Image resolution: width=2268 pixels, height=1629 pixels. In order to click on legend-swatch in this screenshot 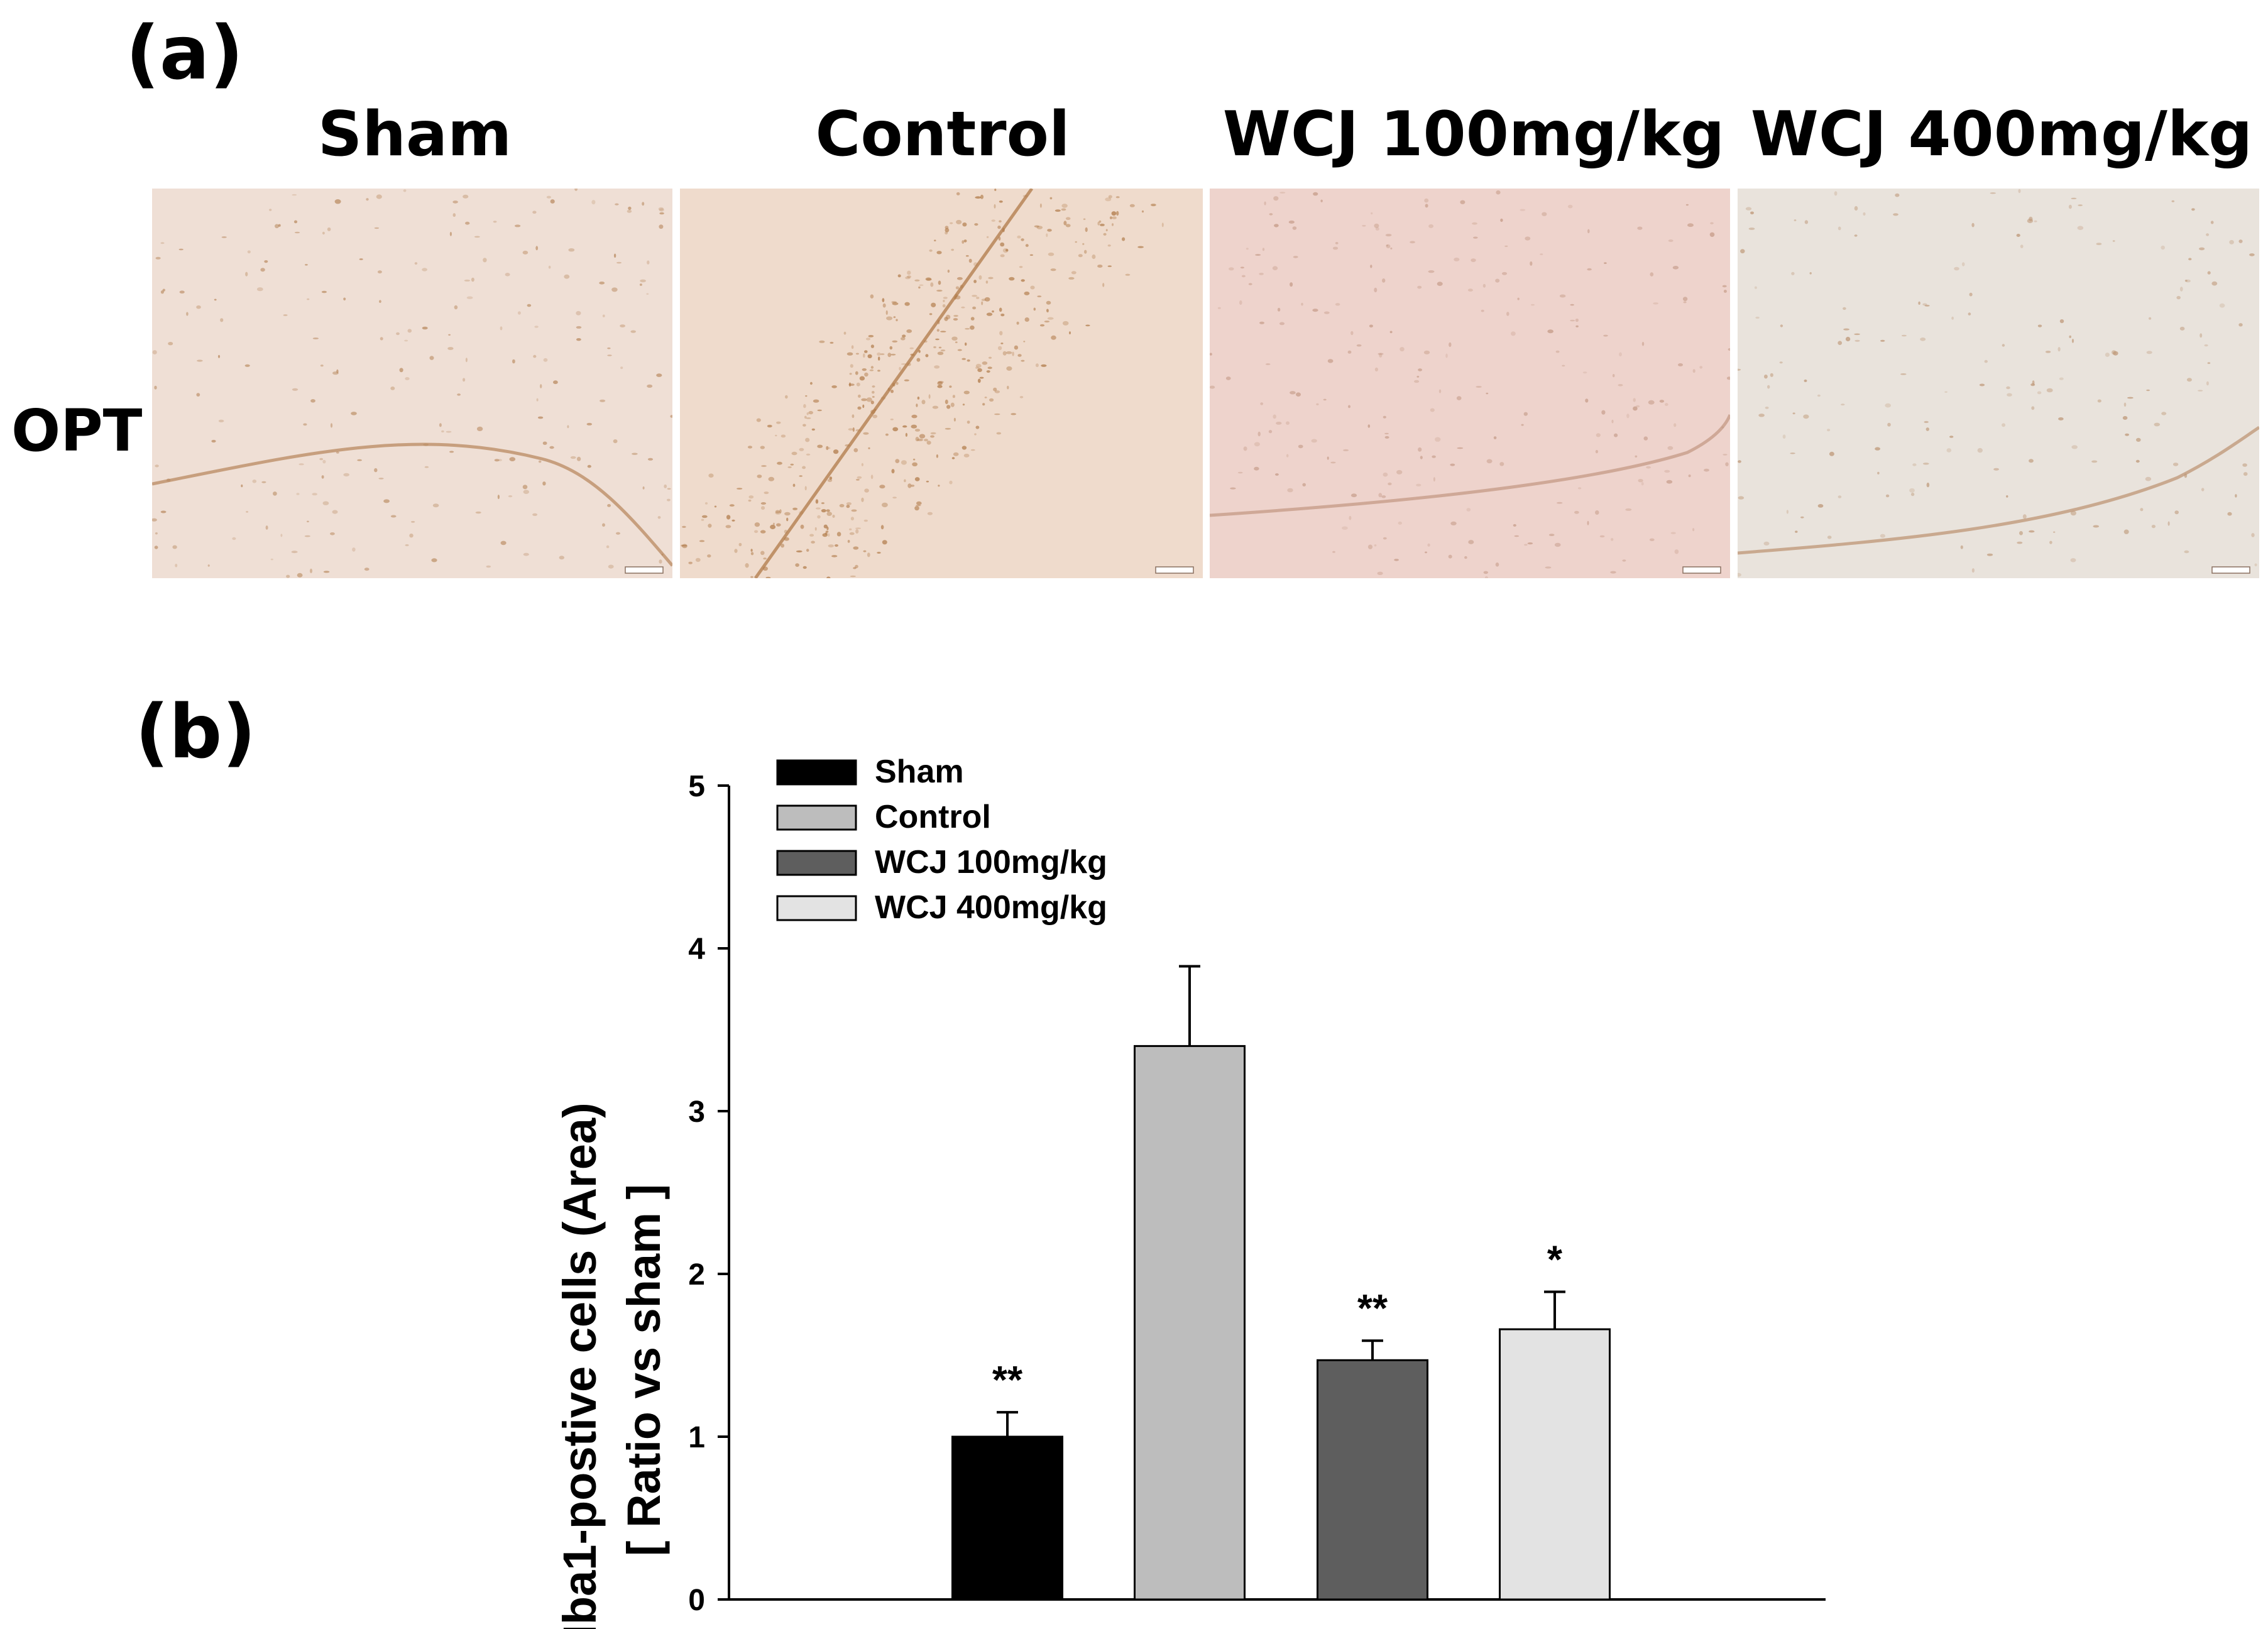, I will do `click(816, 863)`.